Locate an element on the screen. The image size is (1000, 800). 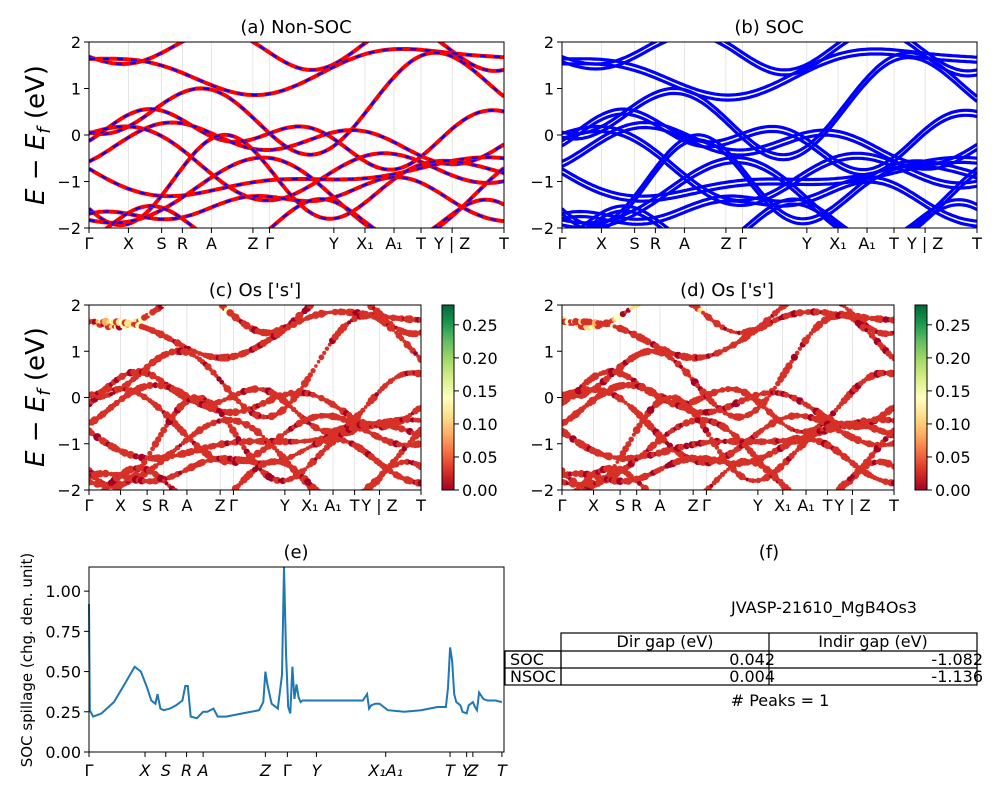
panel-bands is located at coordinates (255, 398).